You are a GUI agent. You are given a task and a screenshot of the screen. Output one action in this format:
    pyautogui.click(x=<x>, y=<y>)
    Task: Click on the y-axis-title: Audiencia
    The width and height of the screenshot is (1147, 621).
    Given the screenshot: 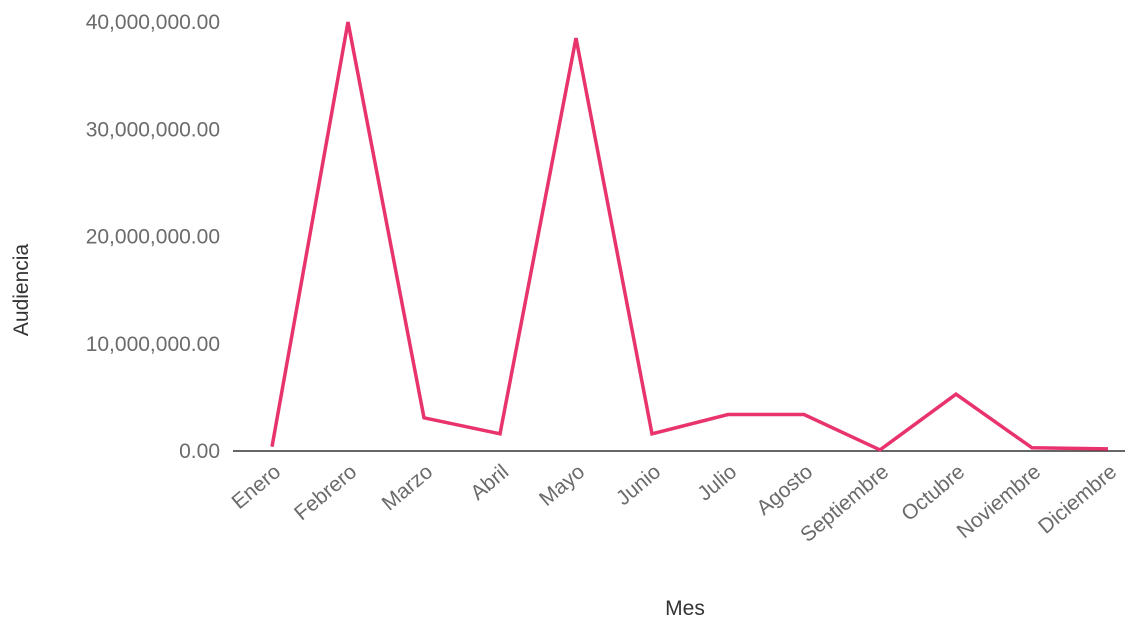 What is the action you would take?
    pyautogui.click(x=21, y=290)
    